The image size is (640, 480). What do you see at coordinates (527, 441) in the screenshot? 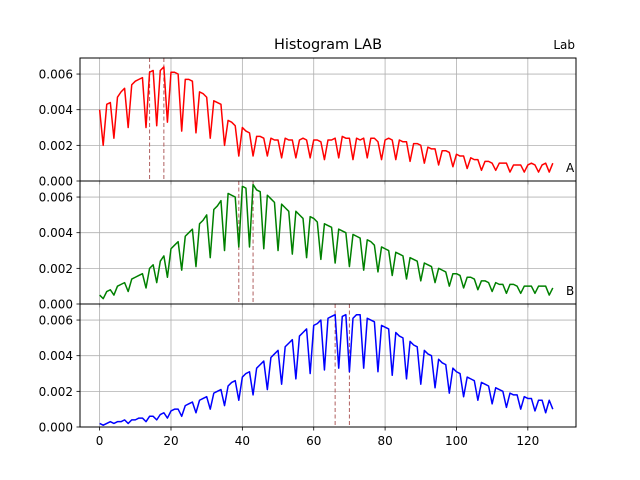
I see `x-tick-label: 120` at bounding box center [527, 441].